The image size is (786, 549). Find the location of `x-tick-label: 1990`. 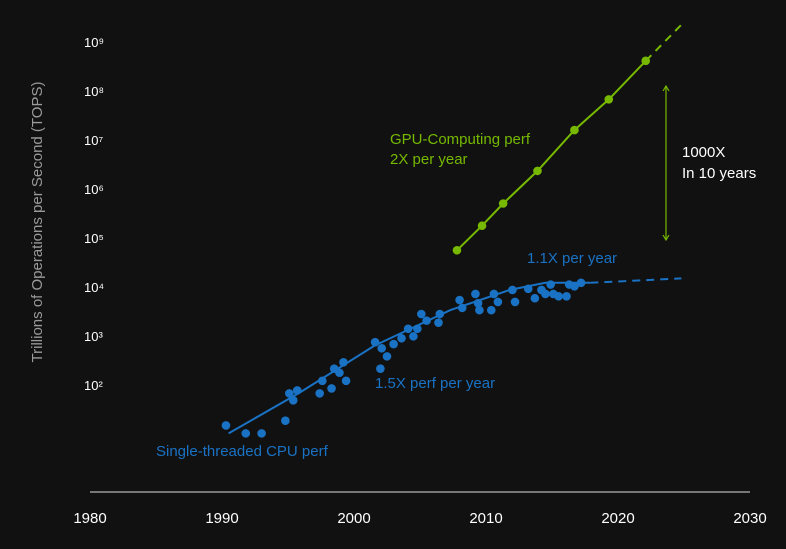

x-tick-label: 1990 is located at coordinates (221, 518).